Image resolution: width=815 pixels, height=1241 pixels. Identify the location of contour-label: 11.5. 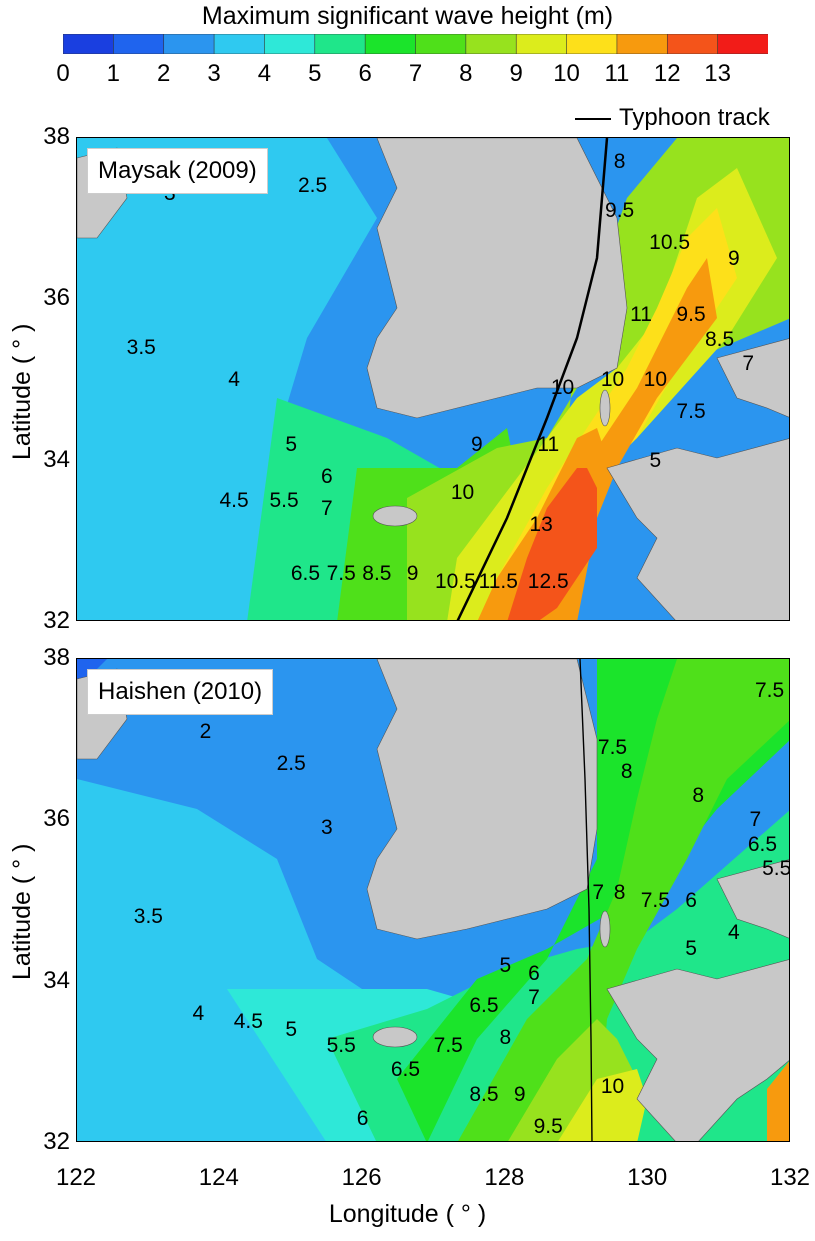
(498, 581).